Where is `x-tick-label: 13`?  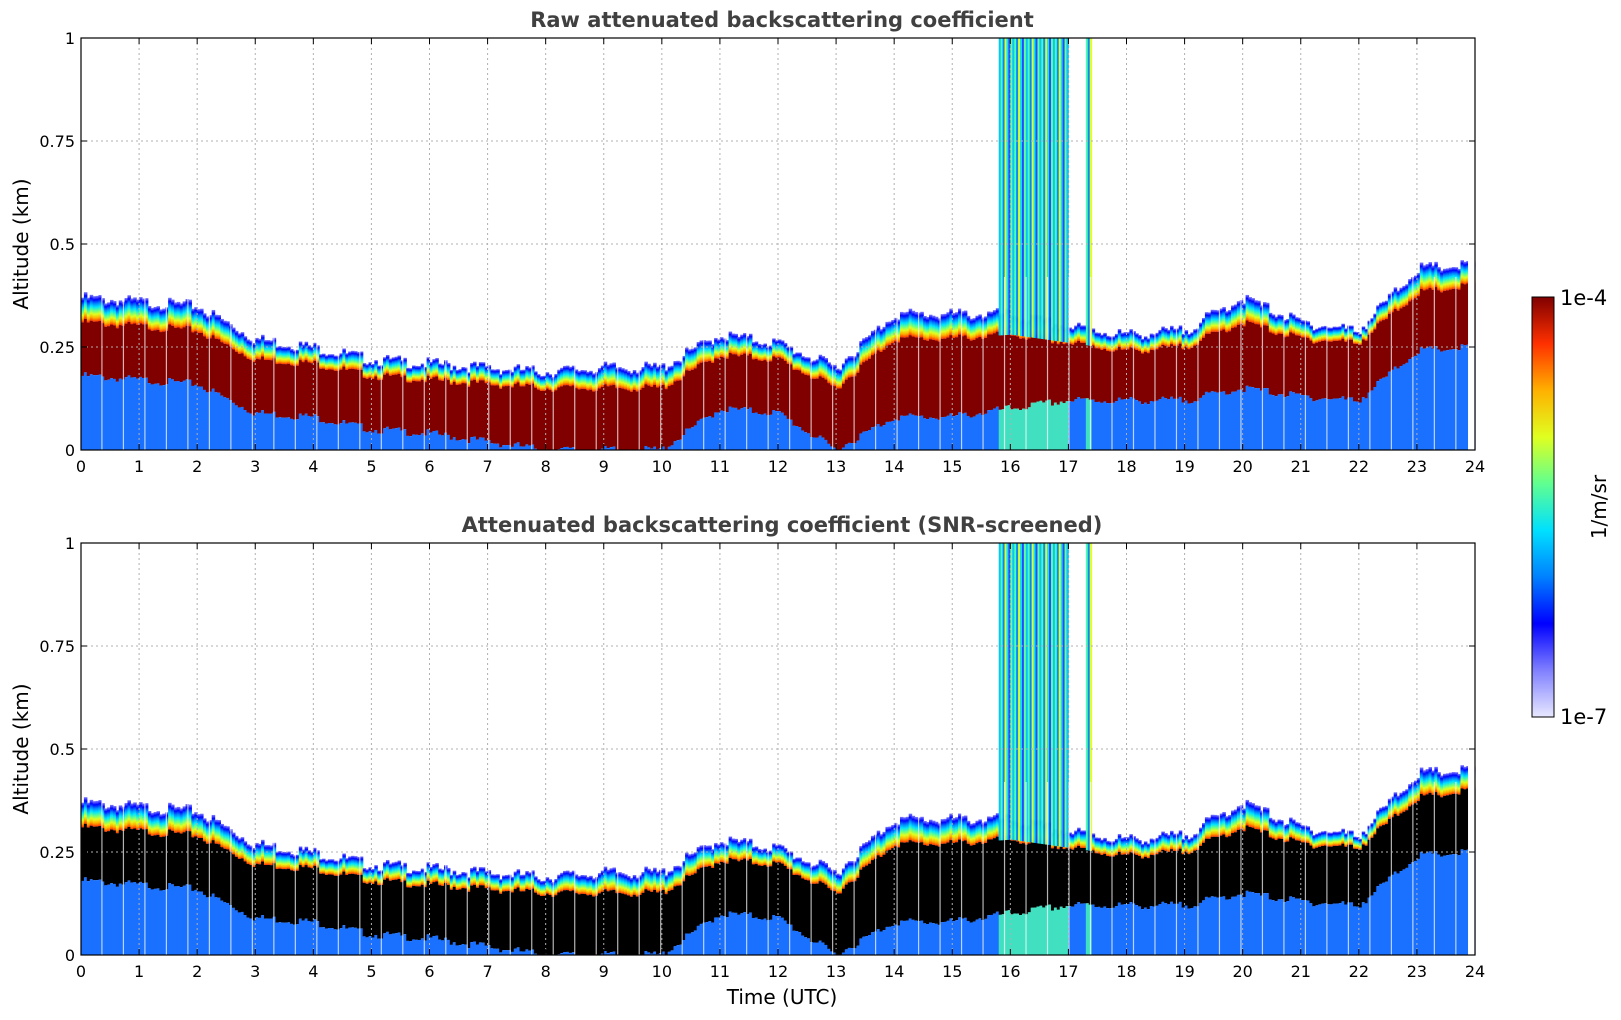
x-tick-label: 13 is located at coordinates (836, 971).